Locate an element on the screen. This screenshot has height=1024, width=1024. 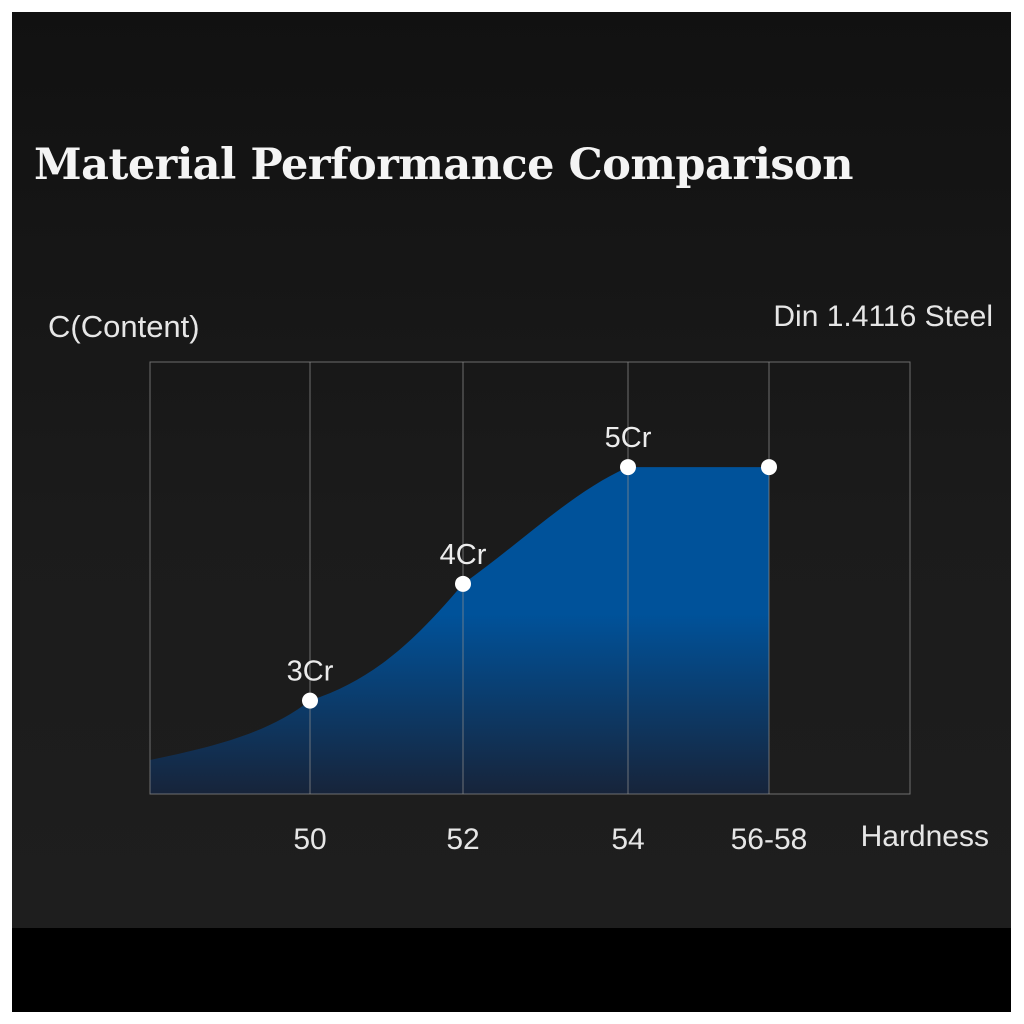
x-tick-label: 54 is located at coordinates (627, 839).